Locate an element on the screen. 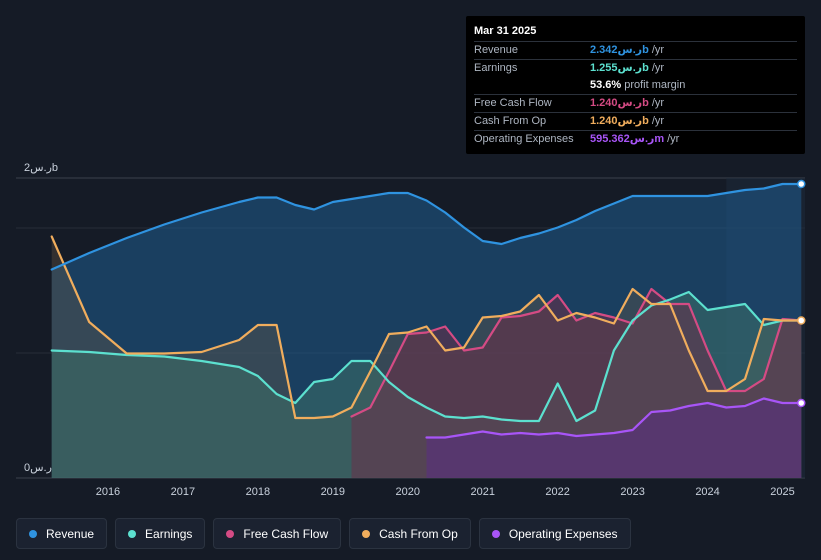 Image resolution: width=821 pixels, height=560 pixels. y-tick-label-bottom: 0ر.س is located at coordinates (38, 468).